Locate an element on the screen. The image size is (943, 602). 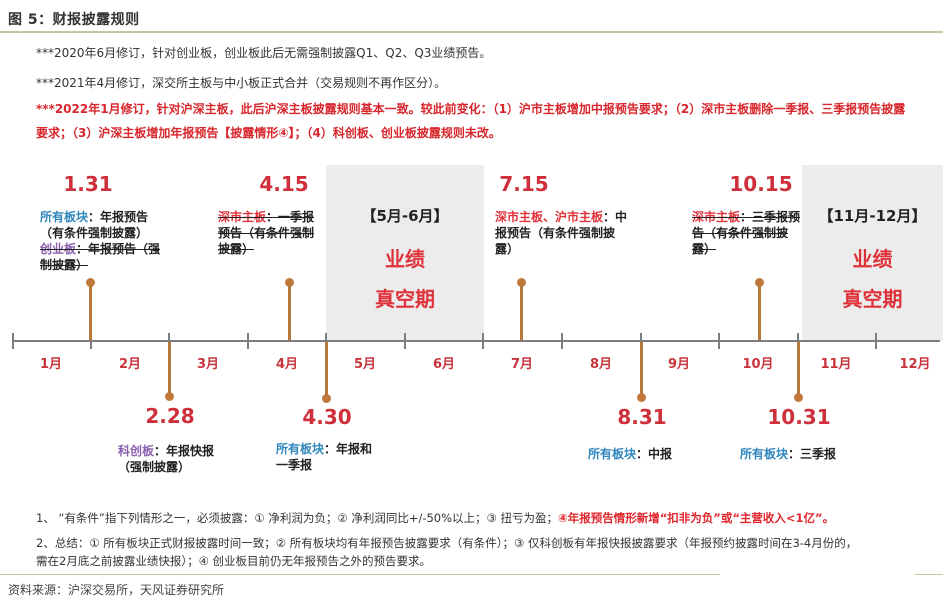
month-label: 2月 is located at coordinates (130, 364).